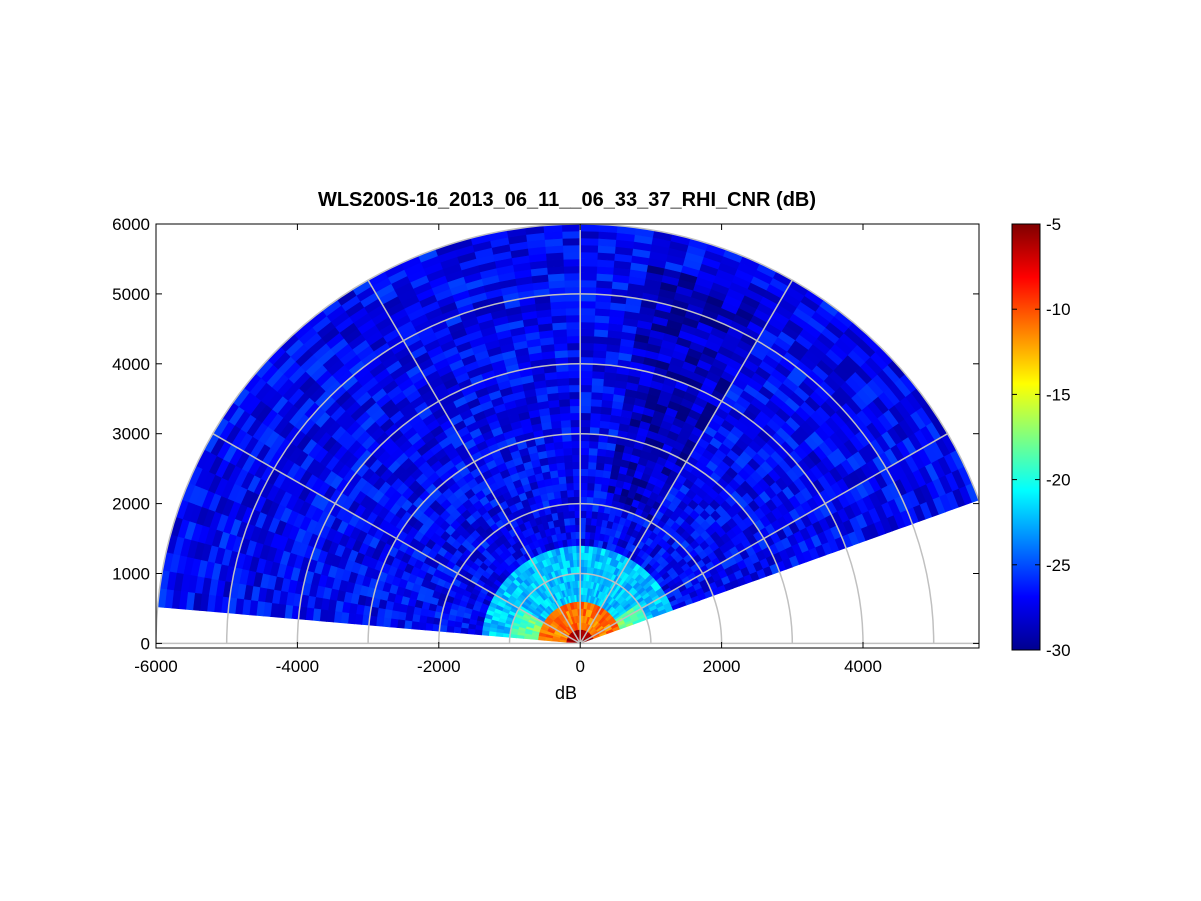 The height and width of the screenshot is (901, 1201). Describe the element at coordinates (566, 693) in the screenshot. I see `x-axis-label: dB` at that location.